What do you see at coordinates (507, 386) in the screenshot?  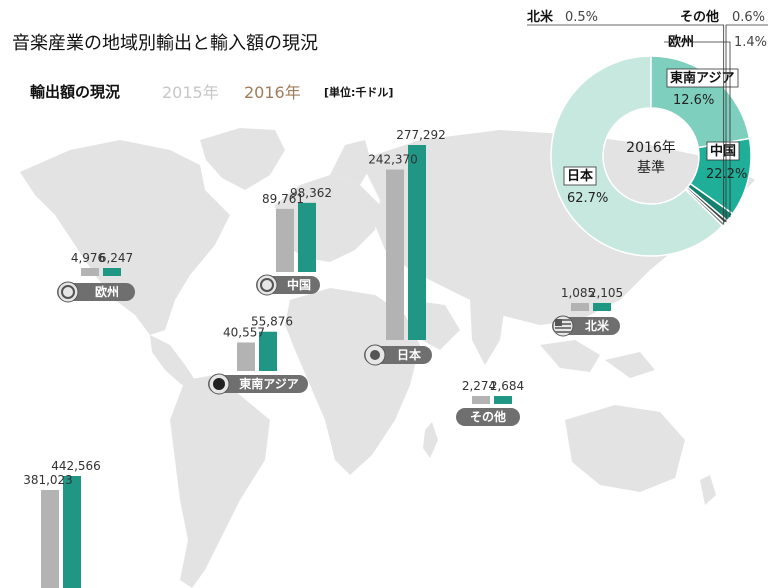 I see `bar-value-label-2016: 2,684` at bounding box center [507, 386].